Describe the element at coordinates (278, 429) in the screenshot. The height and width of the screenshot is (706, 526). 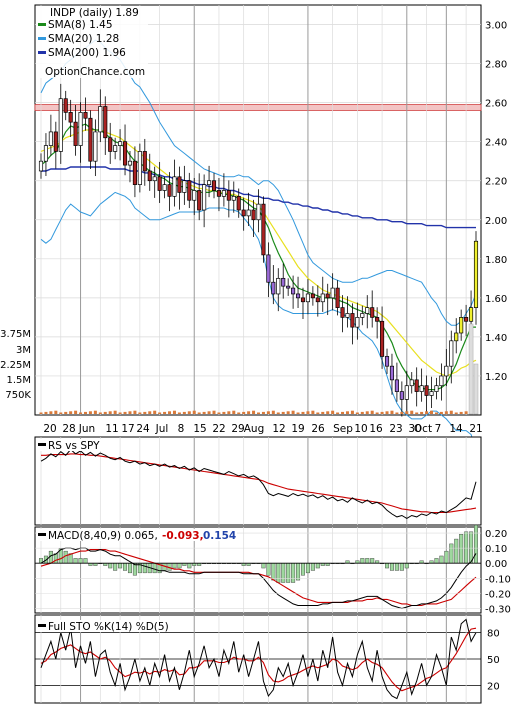
I see `x-tick-label: 12` at that location.